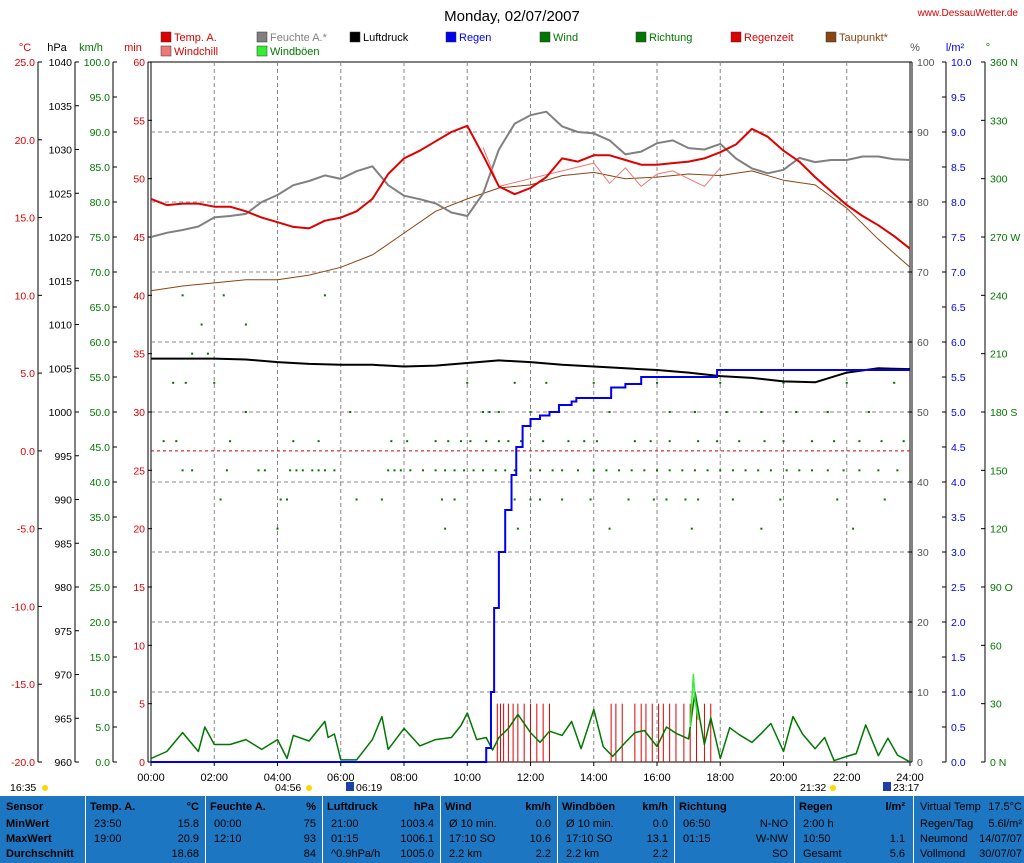 Image resolution: width=1024 pixels, height=863 pixels. What do you see at coordinates (996, 705) in the screenshot?
I see `axis-tick-label-direction: 30` at bounding box center [996, 705].